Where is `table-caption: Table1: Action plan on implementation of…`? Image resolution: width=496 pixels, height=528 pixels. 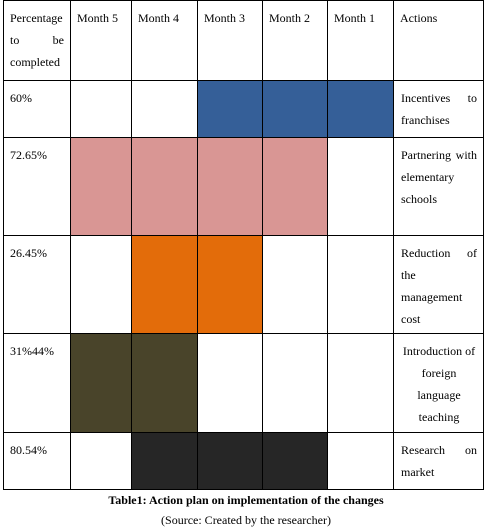 table-caption: Table1: Action plan on implementation of… is located at coordinates (246, 500).